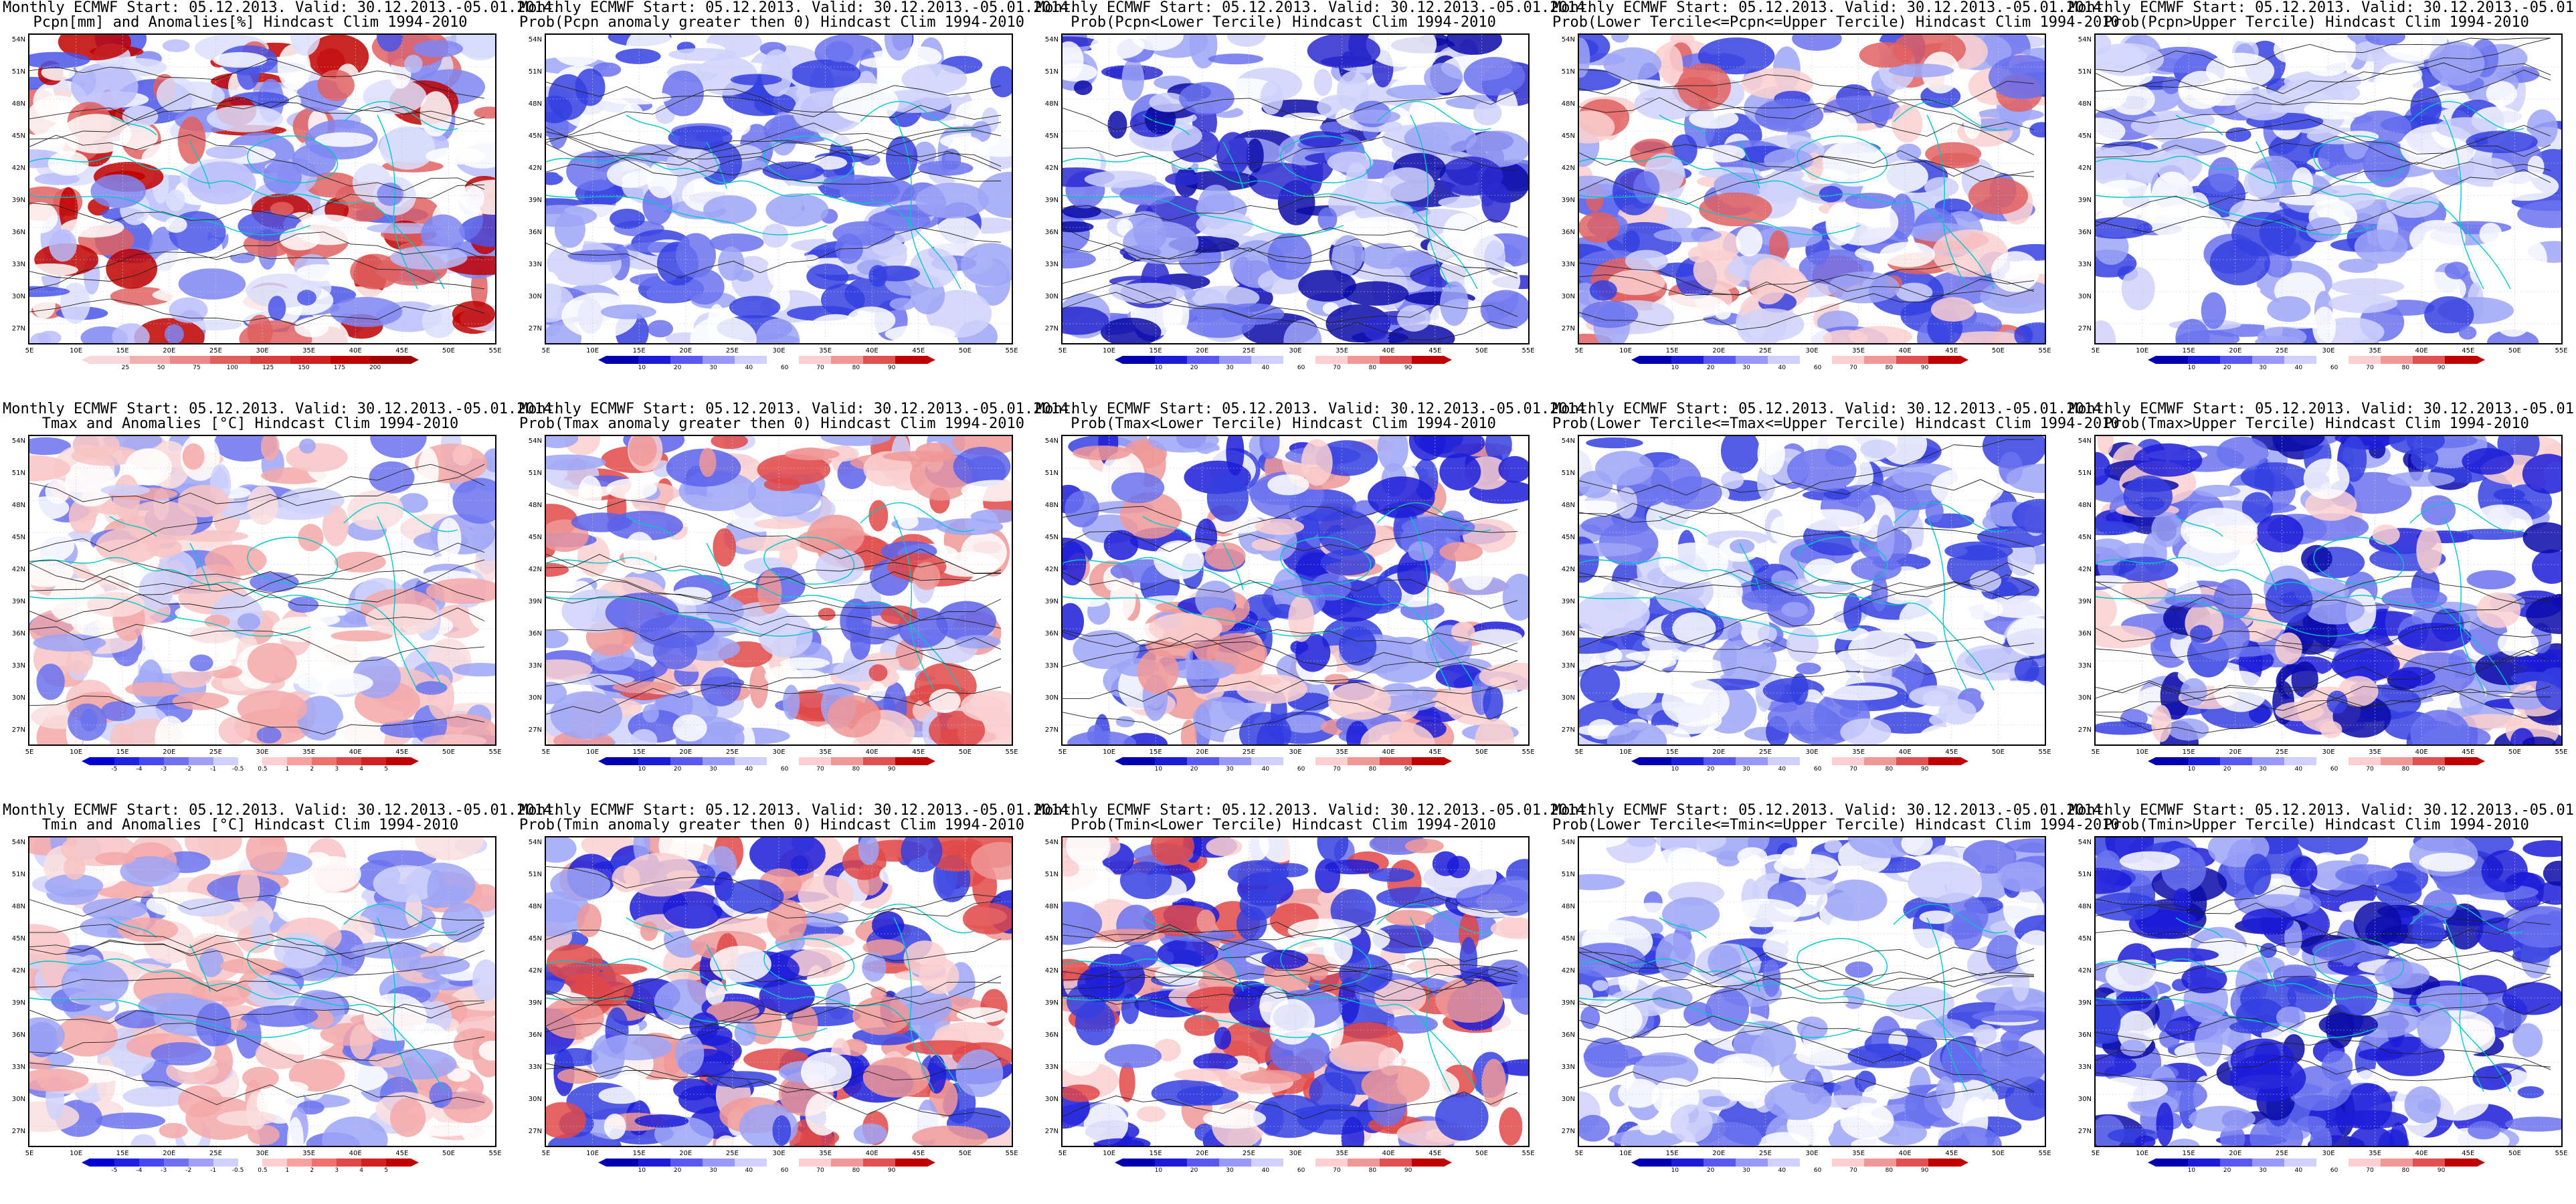  Describe the element at coordinates (139, 1170) in the screenshot. I see `colorbar-label: -4` at that location.